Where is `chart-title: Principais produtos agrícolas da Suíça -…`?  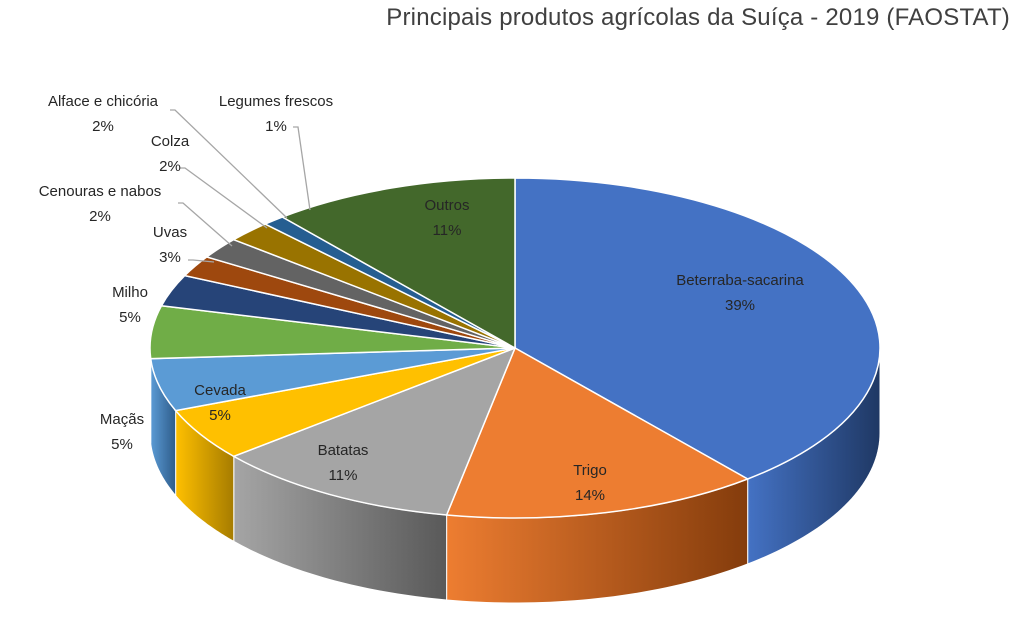
chart-title: Principais produtos agrícolas da Suíça -… is located at coordinates (698, 17).